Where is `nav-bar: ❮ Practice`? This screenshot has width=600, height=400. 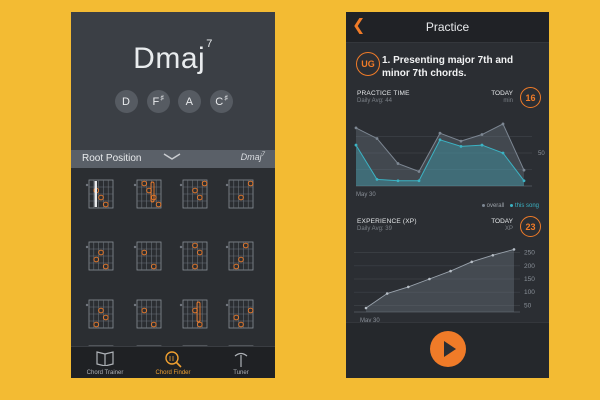
nav-bar: ❮ Practice is located at coordinates (447, 27).